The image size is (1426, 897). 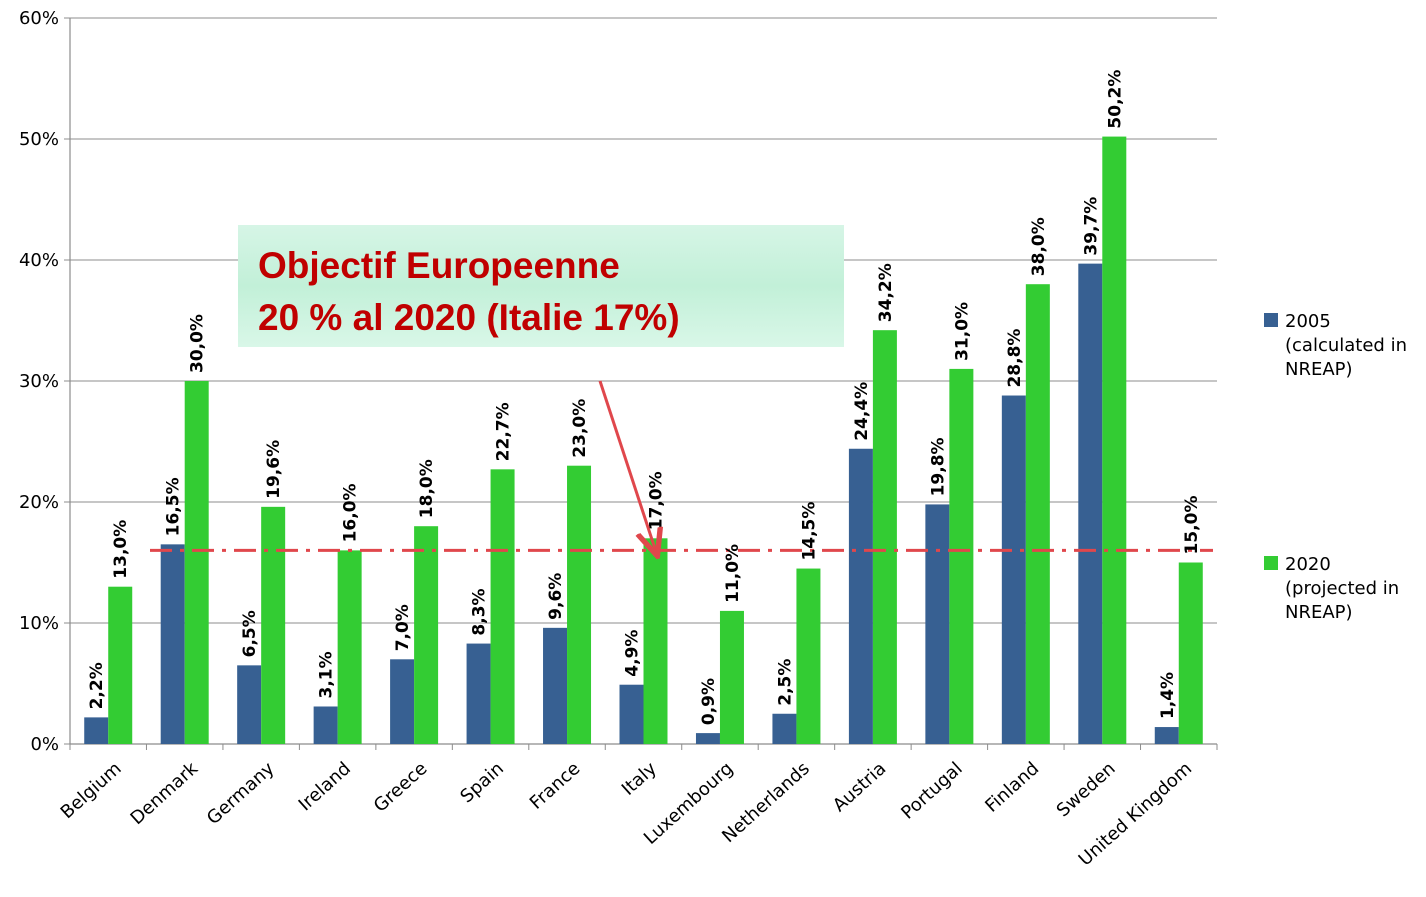 I want to click on data-label: 23,0%, so click(x=580, y=428).